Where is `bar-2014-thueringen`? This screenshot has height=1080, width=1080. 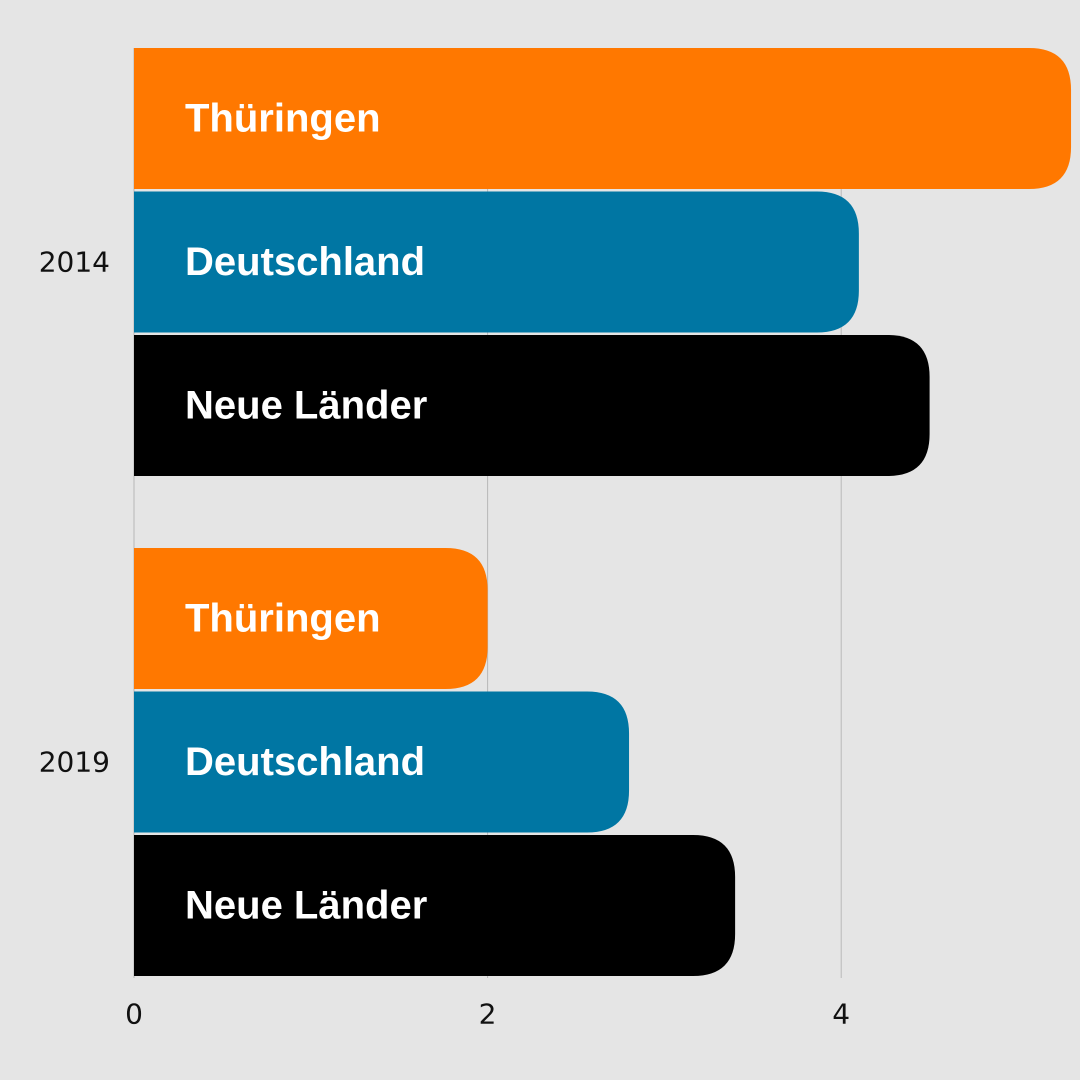
bar-2014-thueringen is located at coordinates (603, 118).